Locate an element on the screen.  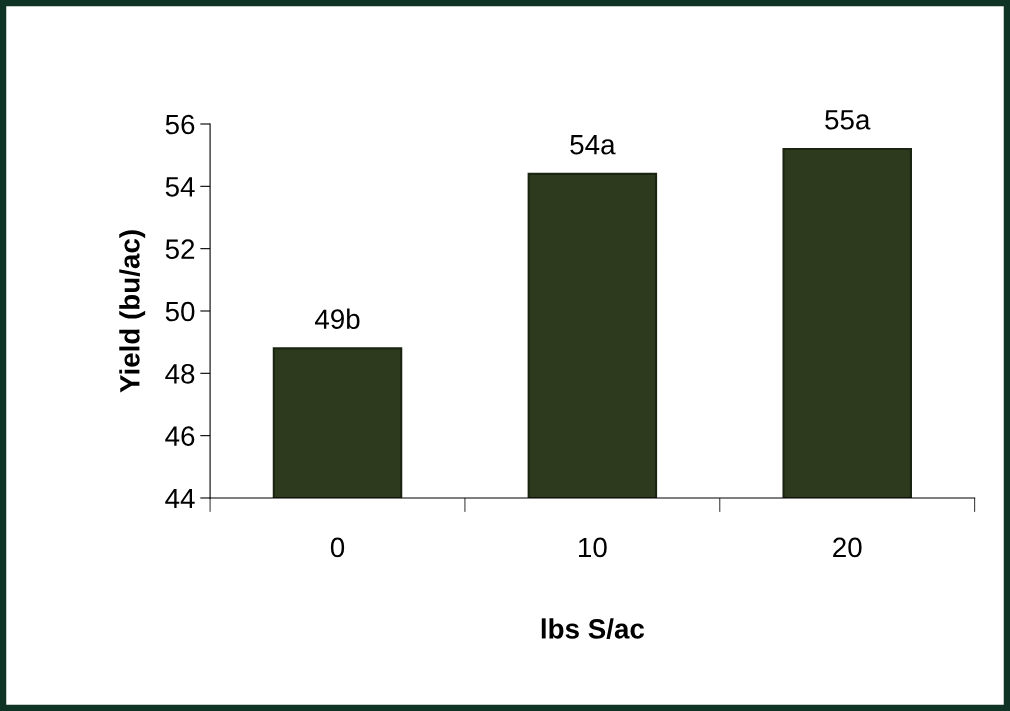
y-tick-label: 50 is located at coordinates (180, 311).